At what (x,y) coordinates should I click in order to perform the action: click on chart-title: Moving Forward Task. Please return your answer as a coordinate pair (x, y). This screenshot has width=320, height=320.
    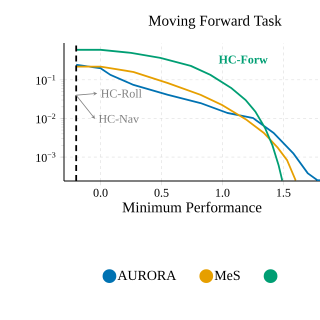
    Looking at the image, I should click on (215, 22).